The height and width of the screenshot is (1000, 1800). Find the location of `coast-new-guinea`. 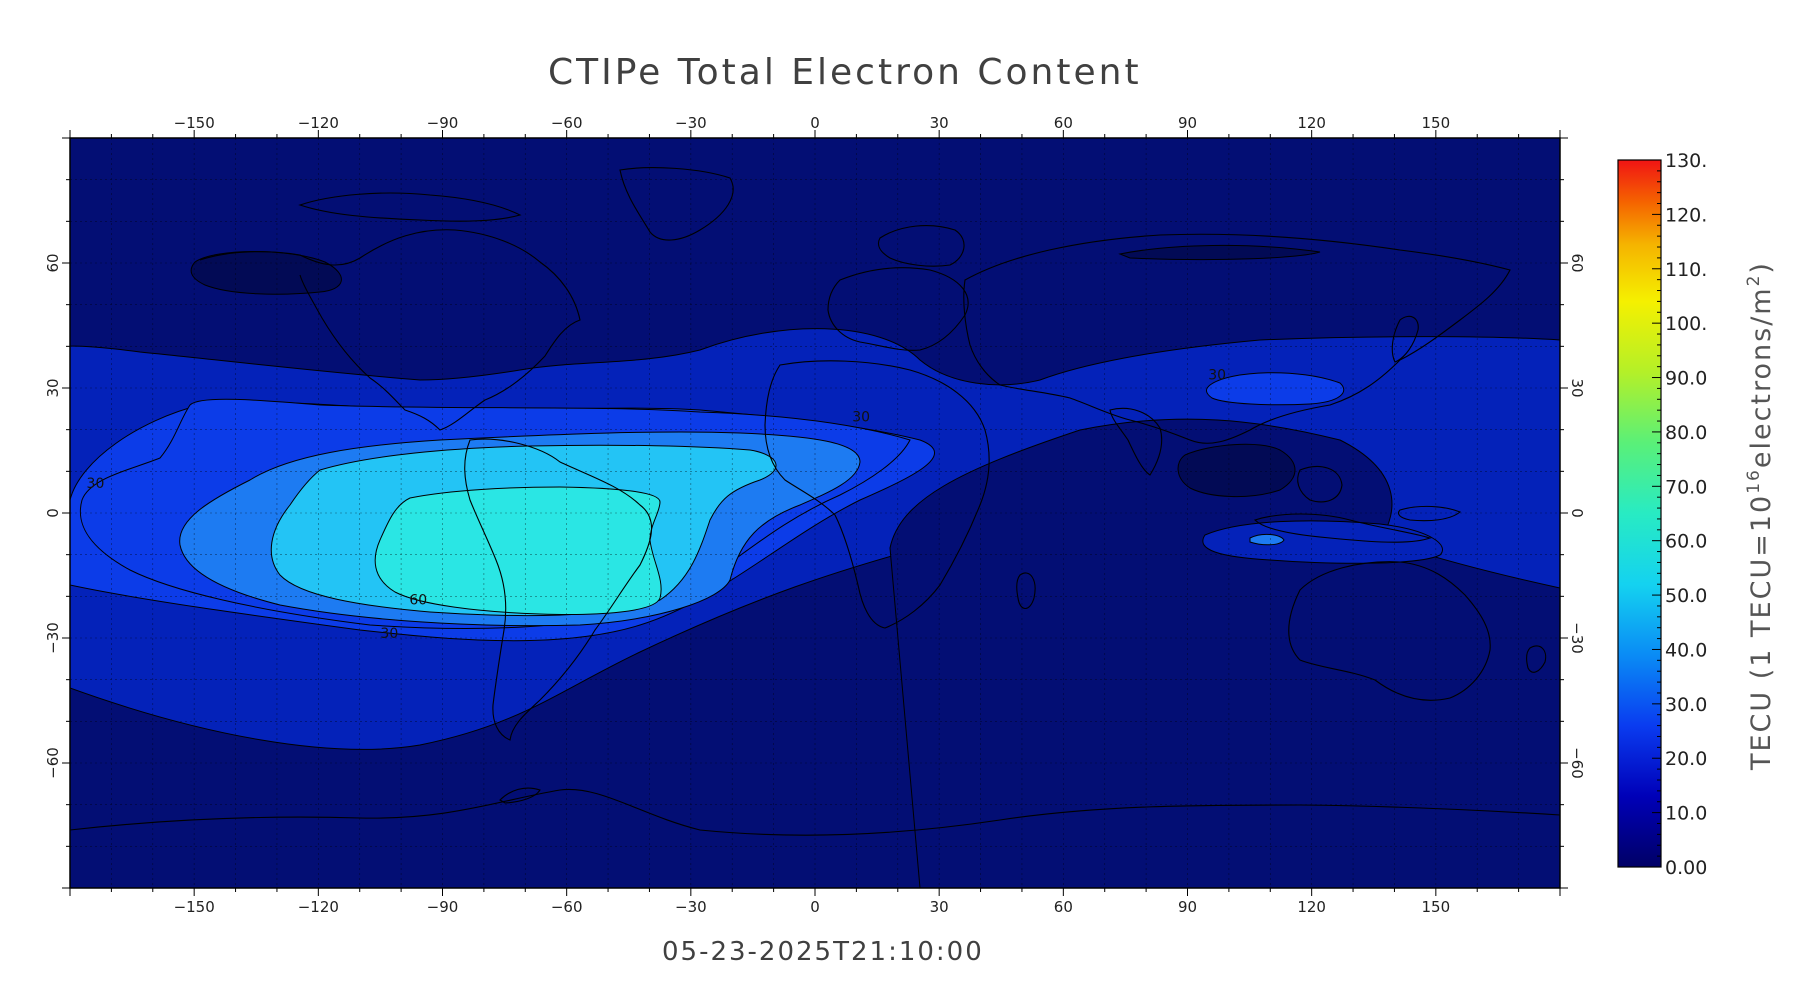

coast-new-guinea is located at coordinates (1429, 513).